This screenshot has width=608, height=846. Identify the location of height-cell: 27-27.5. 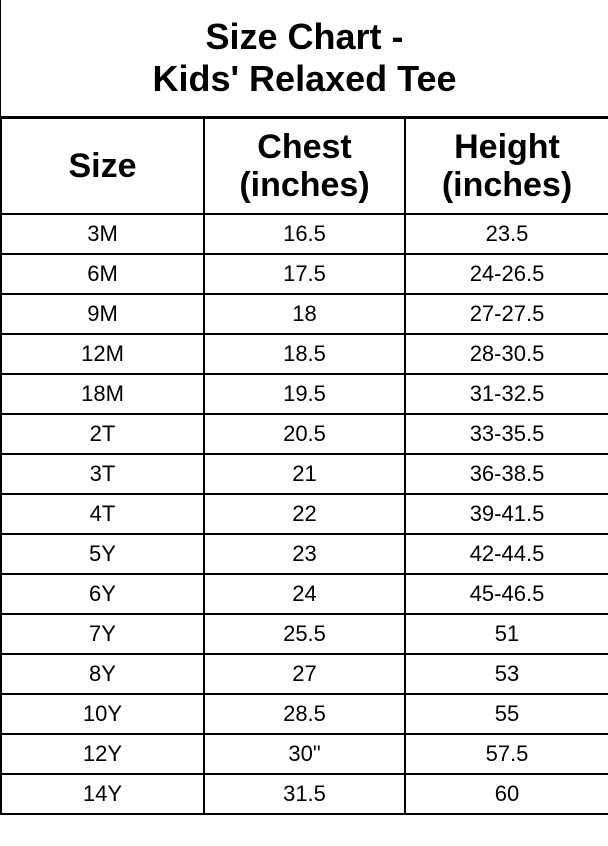
(506, 314).